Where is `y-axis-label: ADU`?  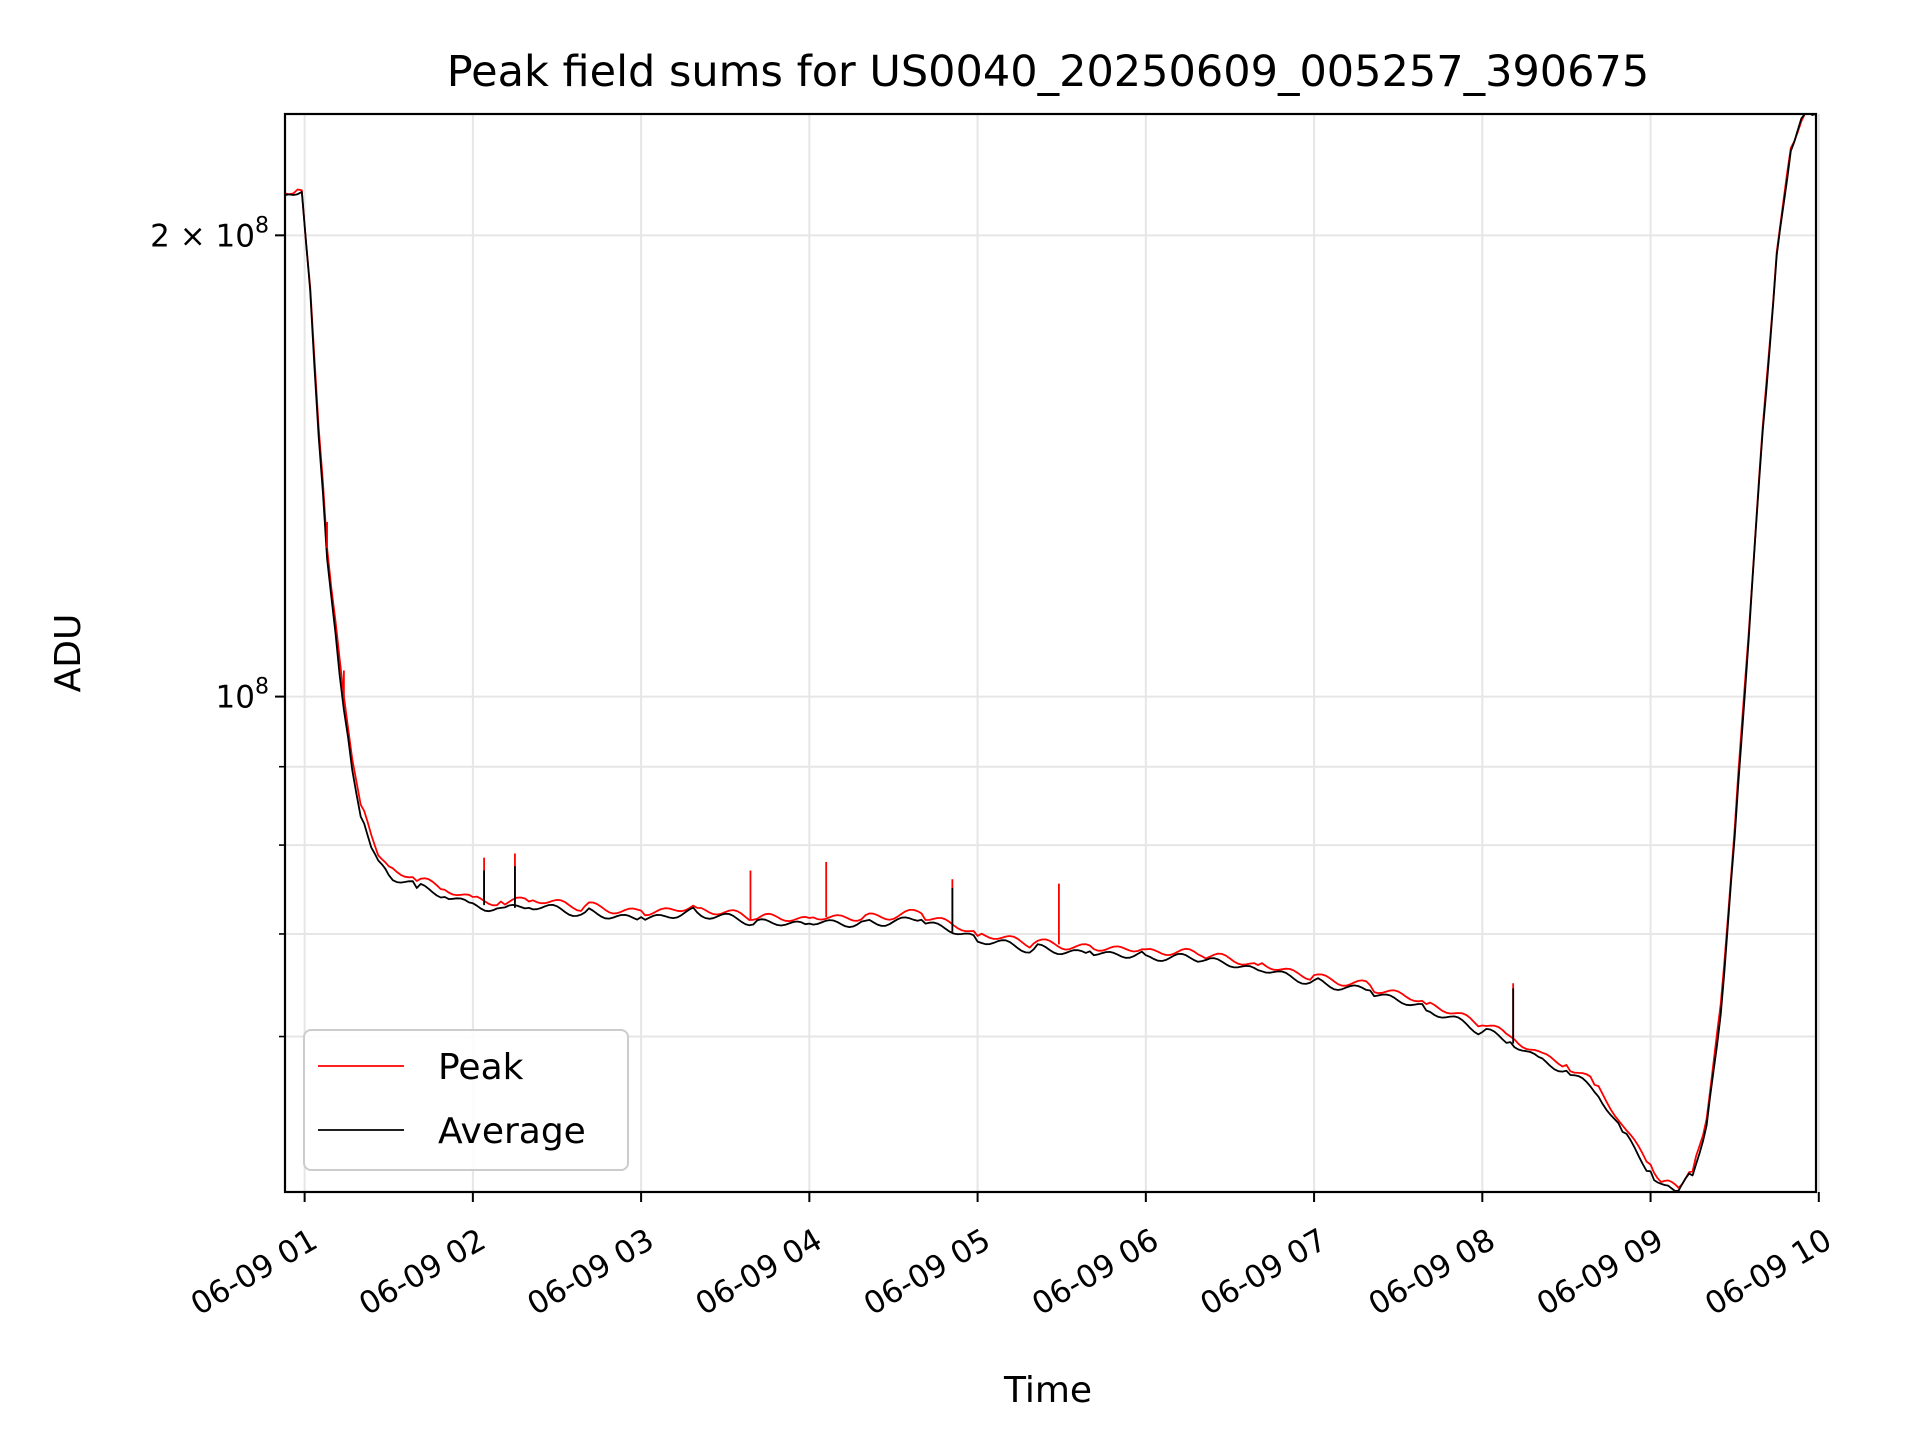 y-axis-label: ADU is located at coordinates (68, 653).